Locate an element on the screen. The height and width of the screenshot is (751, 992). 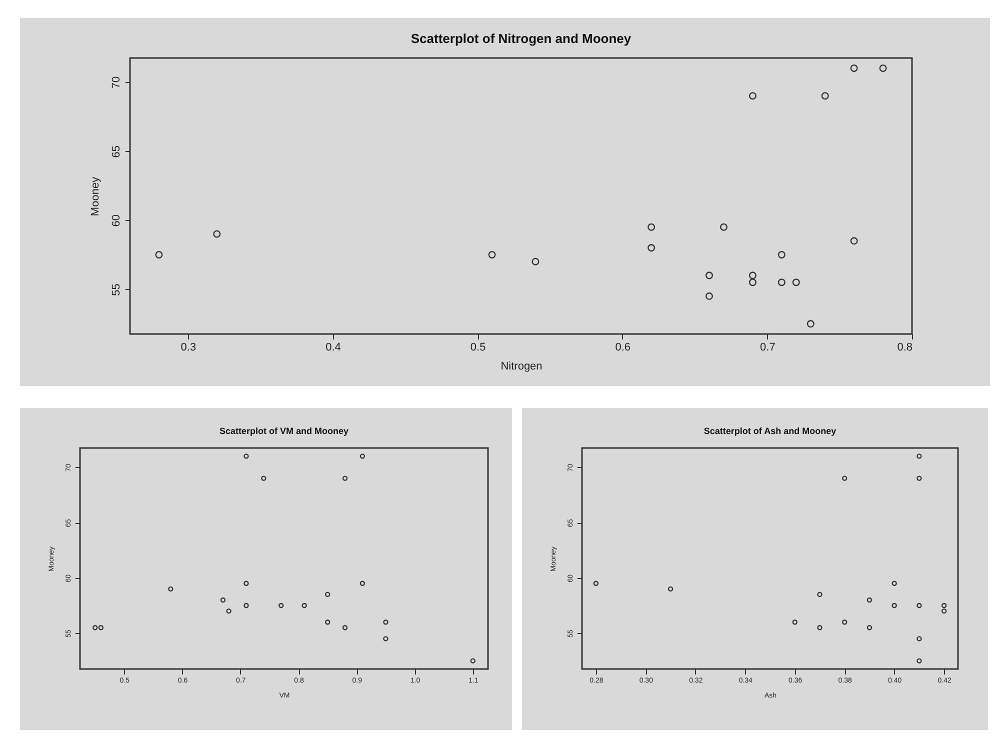
y-tick-label: 70 is located at coordinates (116, 82).